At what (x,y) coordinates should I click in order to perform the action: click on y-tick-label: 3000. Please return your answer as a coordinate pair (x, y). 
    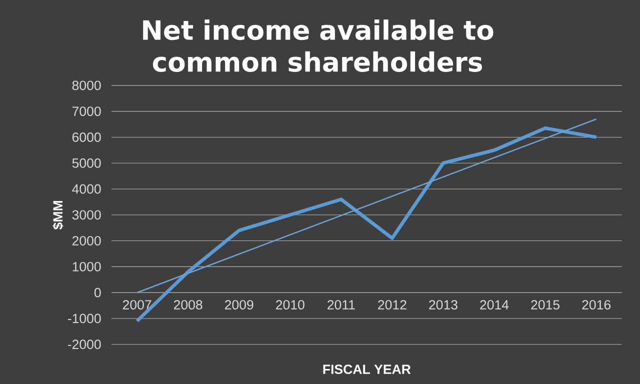
    Looking at the image, I should click on (86, 215).